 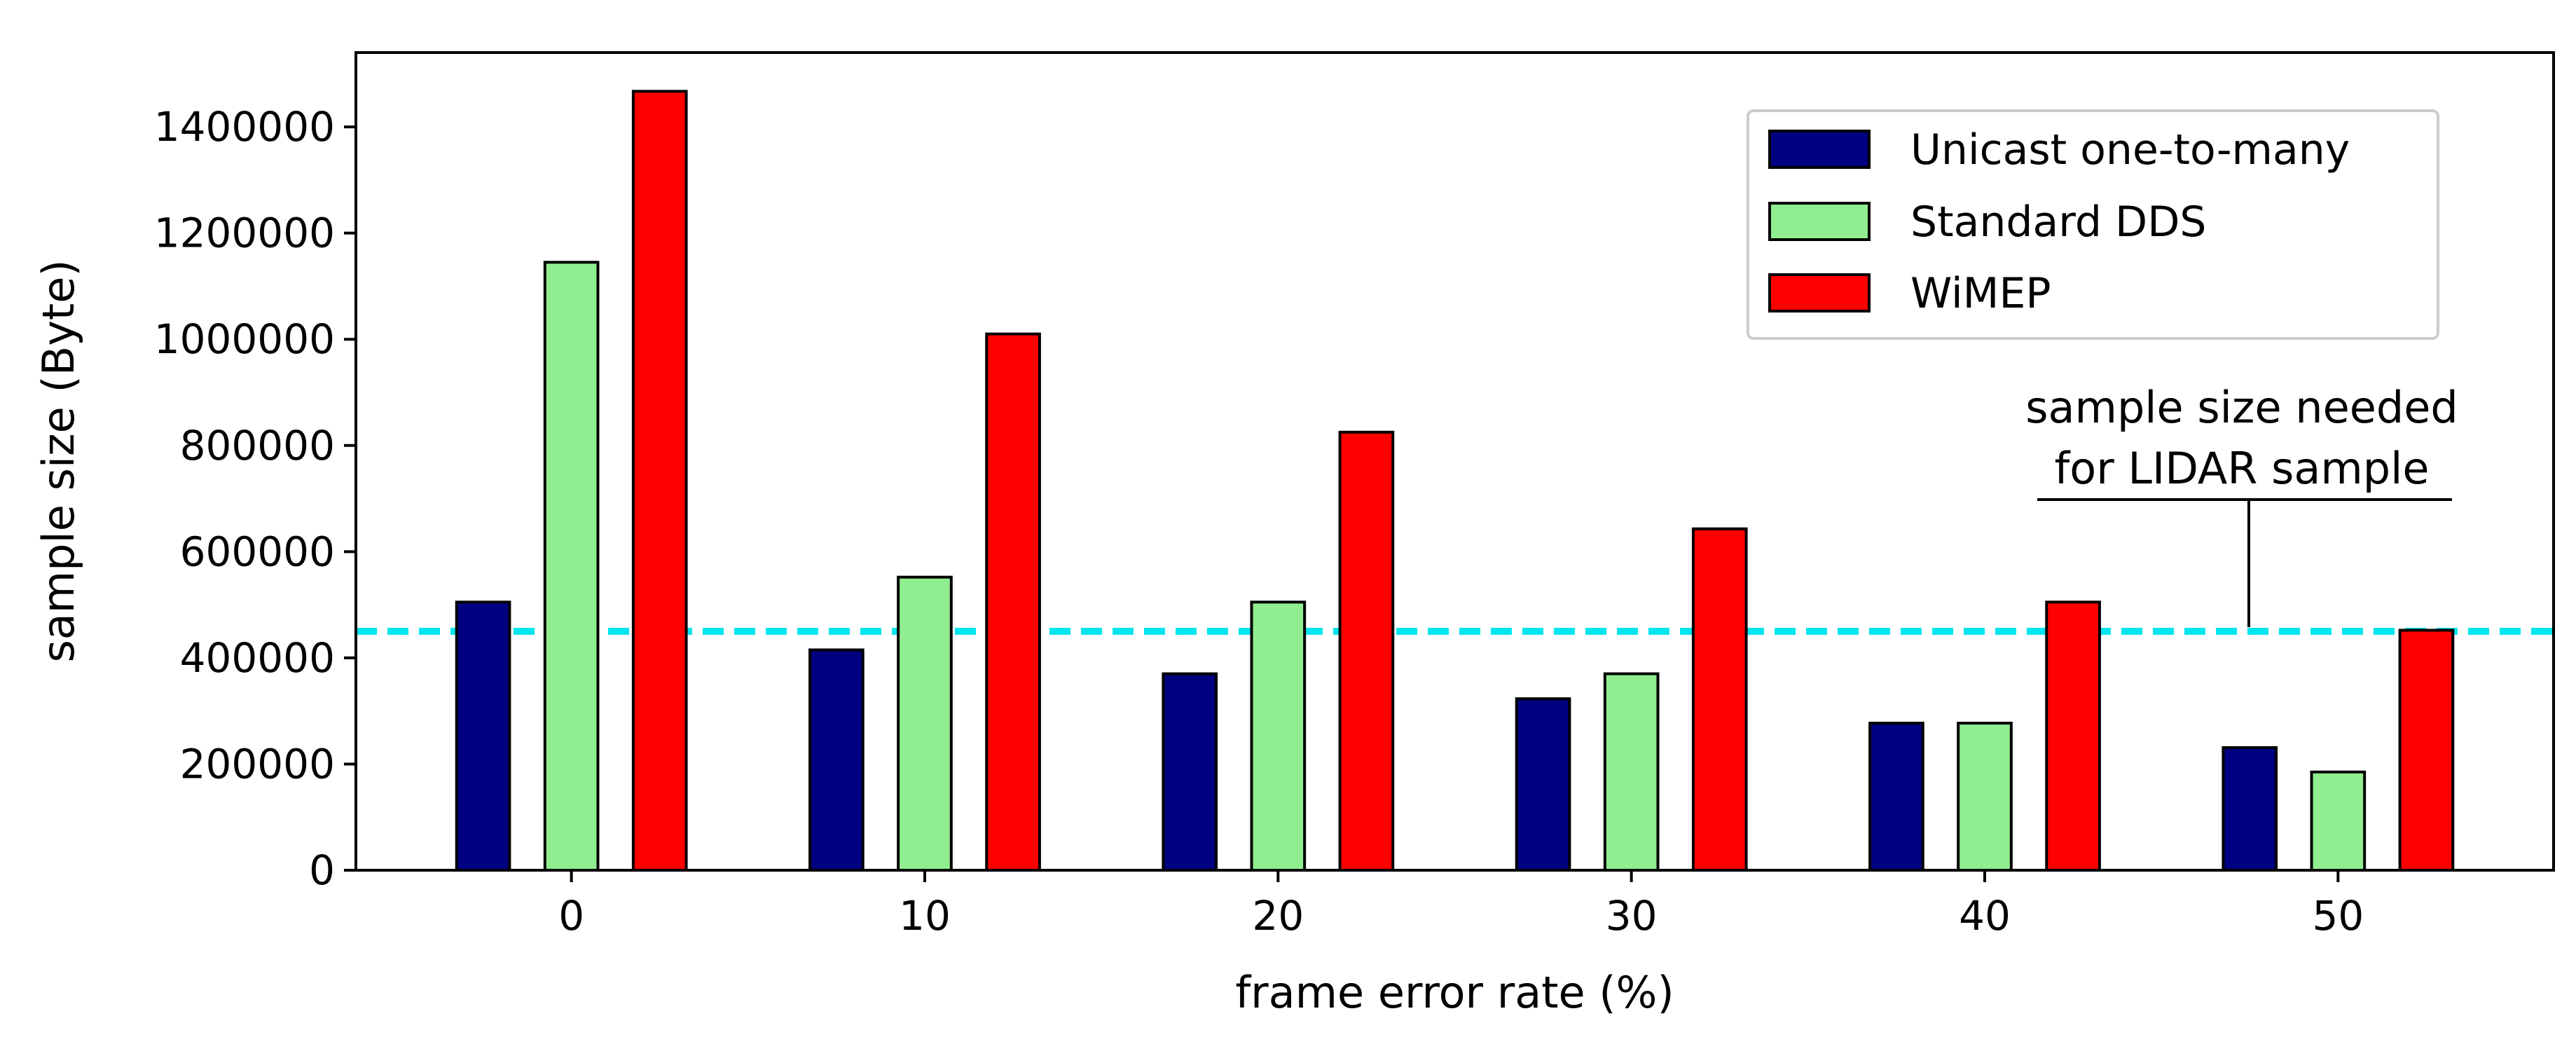 What do you see at coordinates (1461, 905) in the screenshot?
I see `x-axis: 0 10 20 30 40 50` at bounding box center [1461, 905].